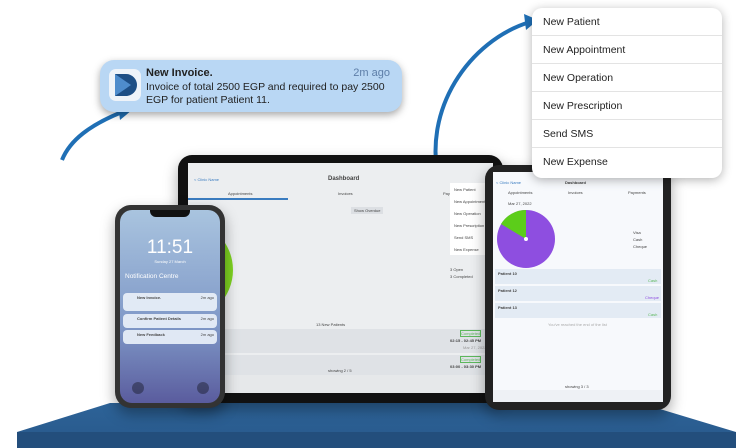 This screenshot has width=754, height=448. What do you see at coordinates (138, 388) in the screenshot?
I see `flashlight-icon` at bounding box center [138, 388].